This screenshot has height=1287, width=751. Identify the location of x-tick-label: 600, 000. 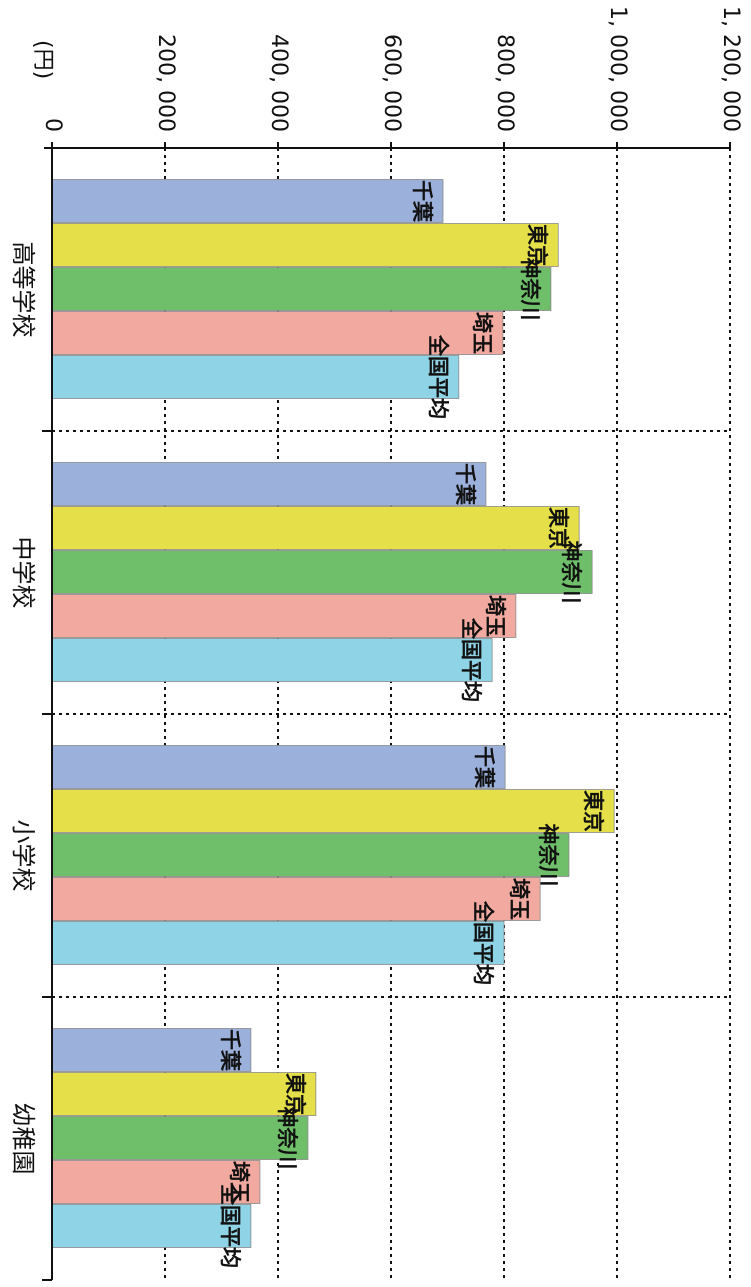
(391, 83).